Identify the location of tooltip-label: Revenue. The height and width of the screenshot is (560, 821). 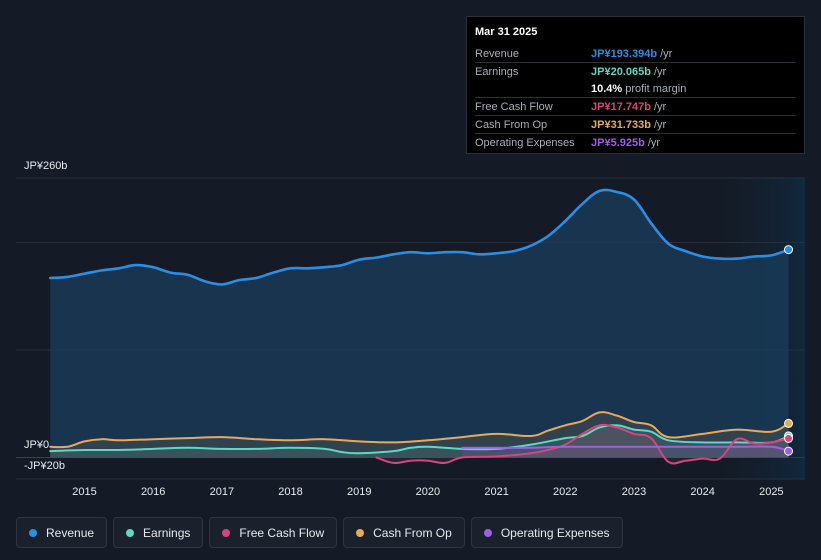
(497, 53).